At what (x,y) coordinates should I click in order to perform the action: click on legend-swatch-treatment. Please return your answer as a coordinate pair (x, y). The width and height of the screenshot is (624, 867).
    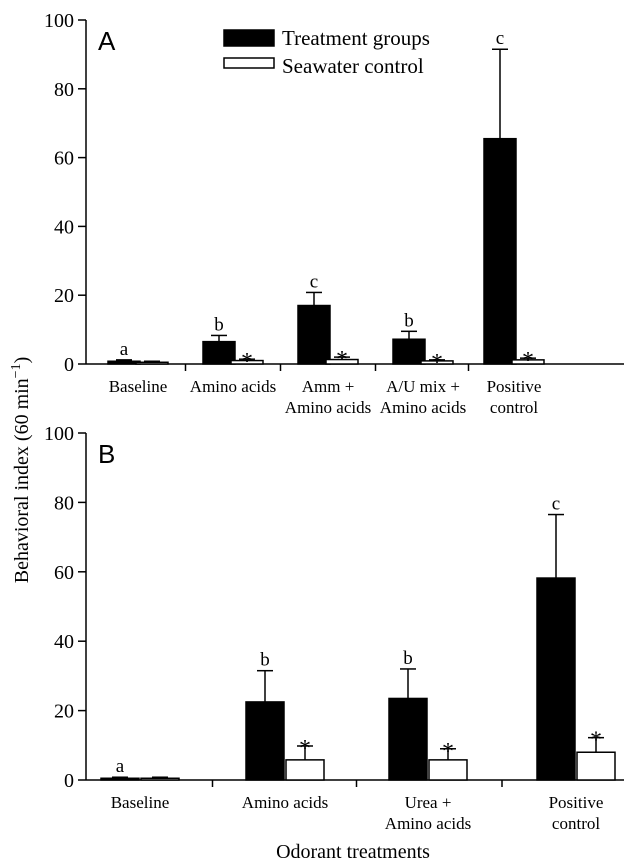
    Looking at the image, I should click on (249, 38).